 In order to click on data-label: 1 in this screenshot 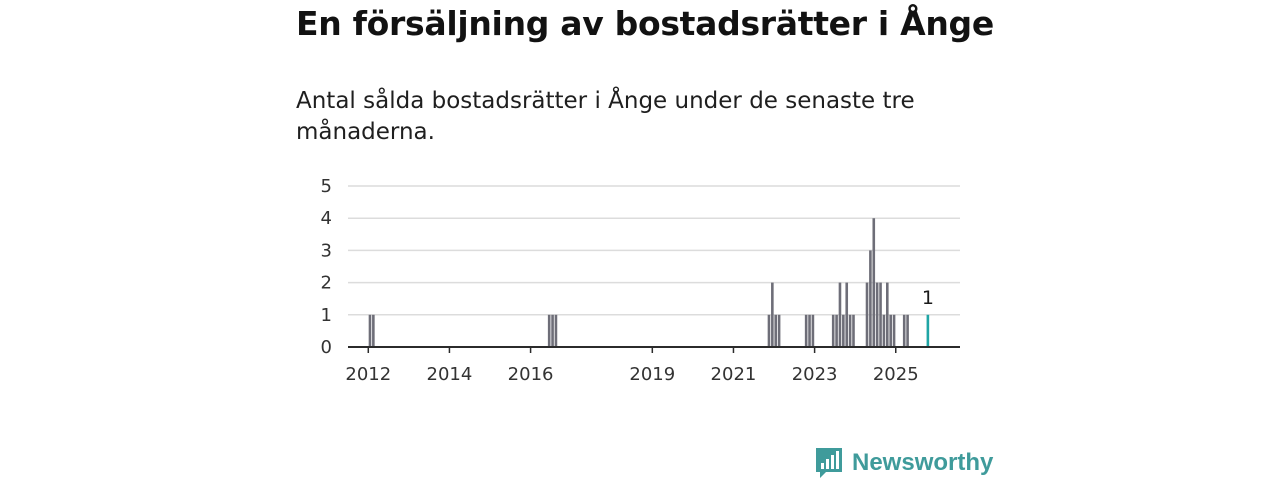, I will do `click(928, 298)`.